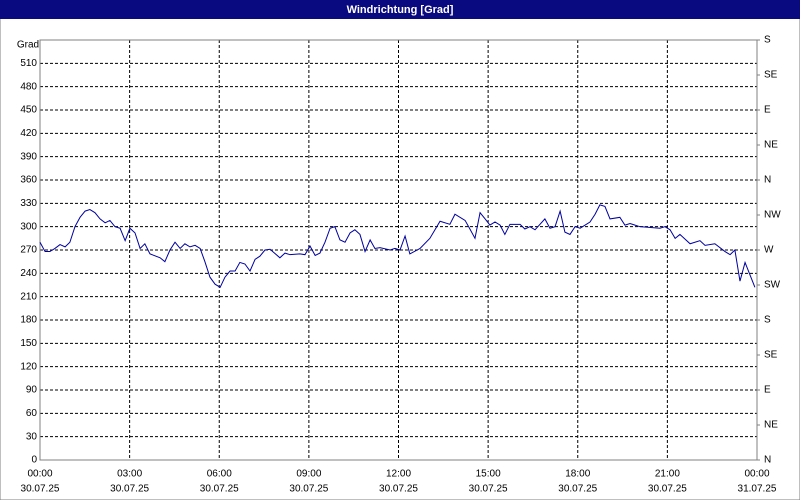 The image size is (800, 500). Describe the element at coordinates (772, 215) in the screenshot. I see `y2-tick-label: NW` at that location.